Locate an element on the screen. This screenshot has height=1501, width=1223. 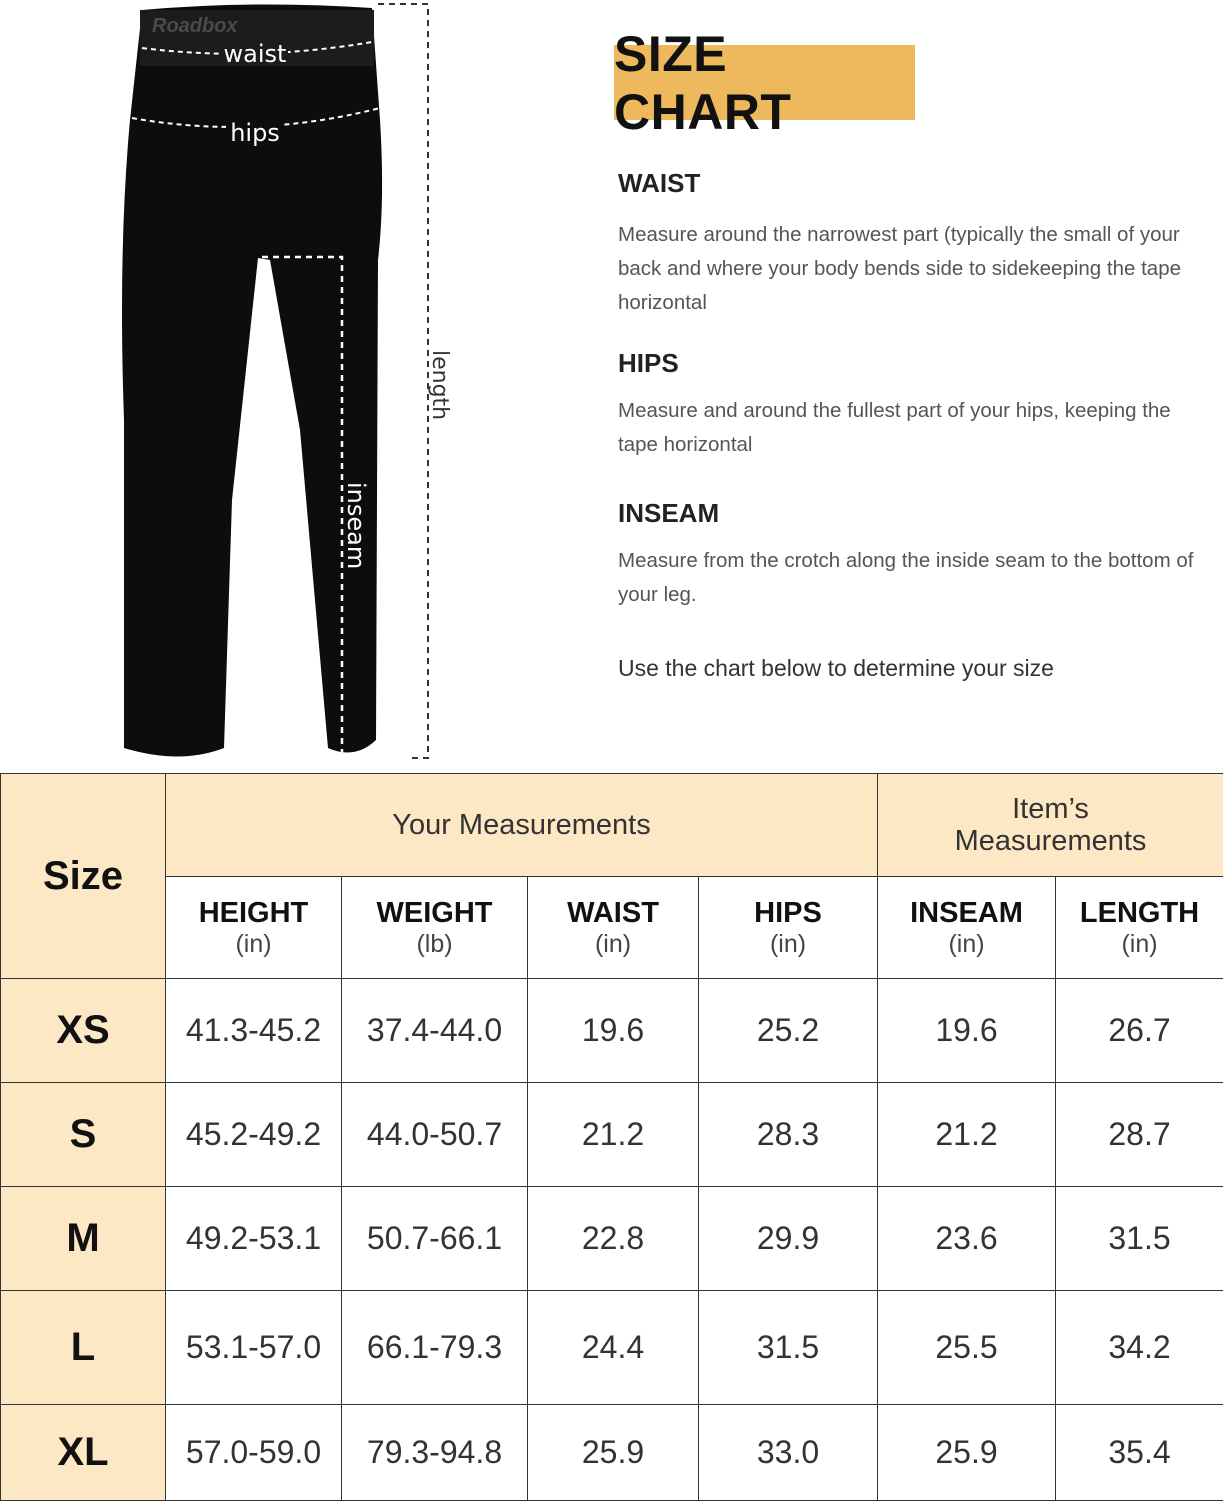
hips-heading: HIPS is located at coordinates (648, 363).